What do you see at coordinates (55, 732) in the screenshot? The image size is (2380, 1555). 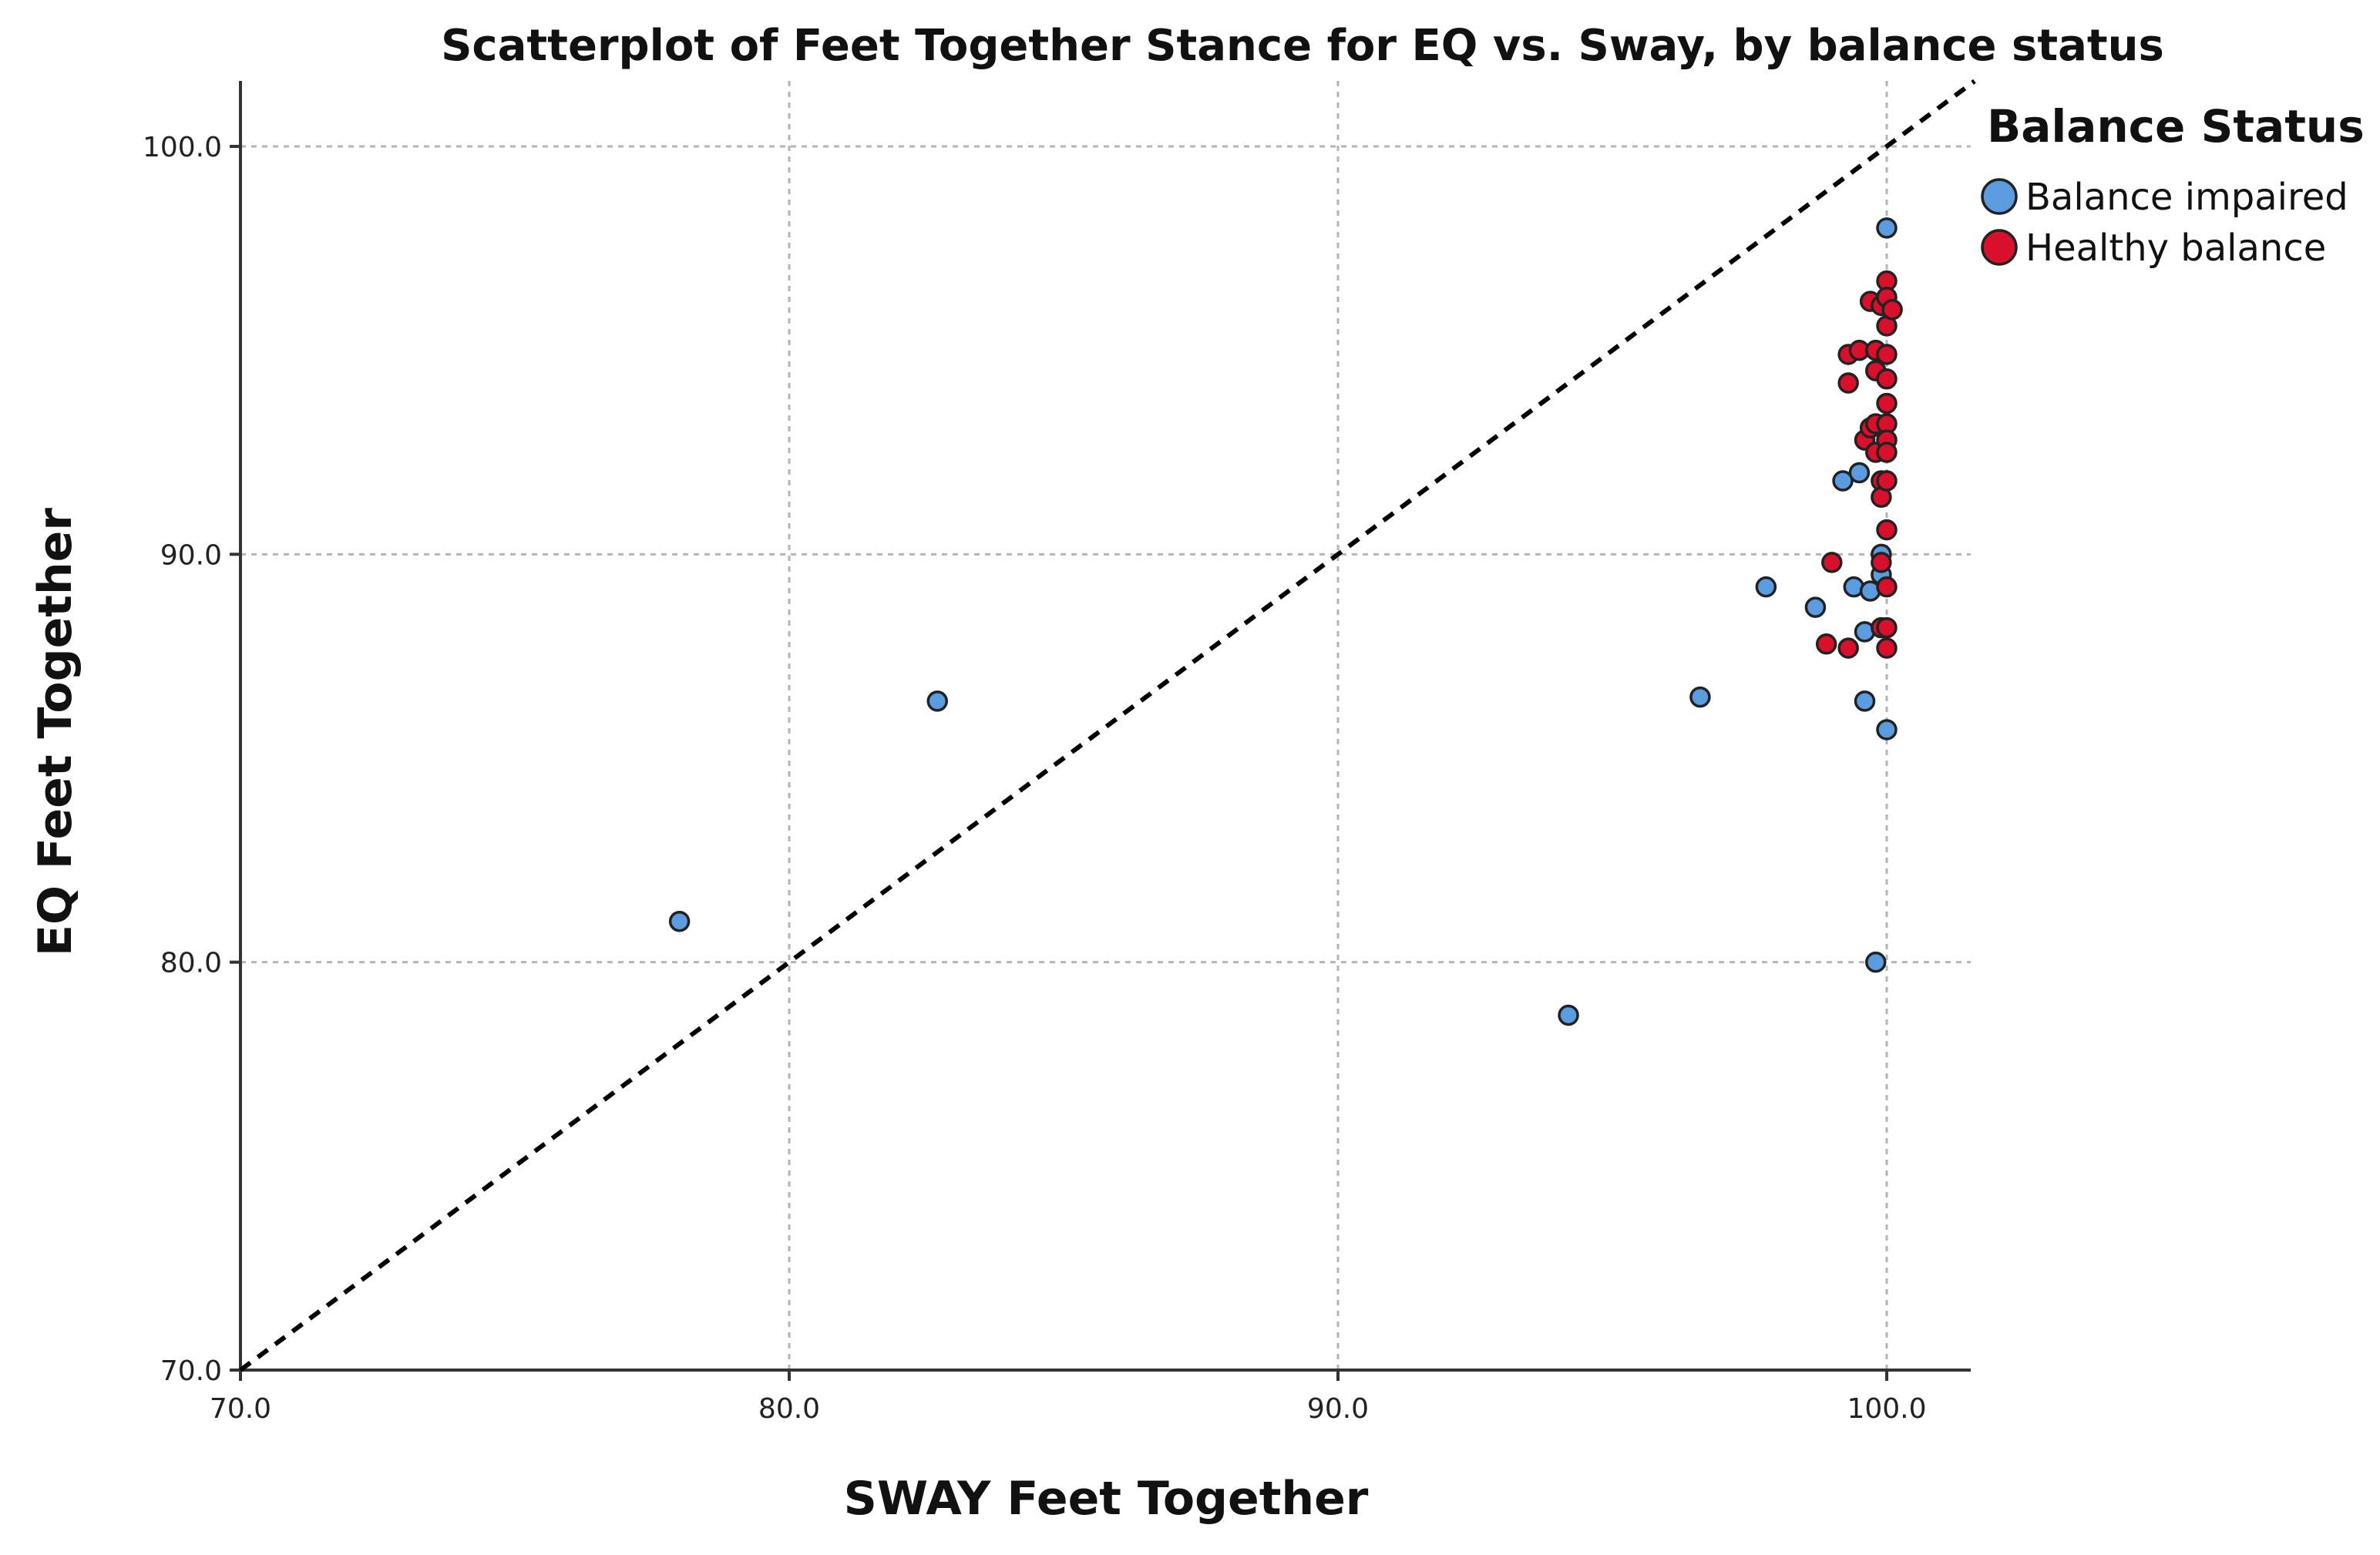 I see `y-axis-label: EQ Feet Together` at bounding box center [55, 732].